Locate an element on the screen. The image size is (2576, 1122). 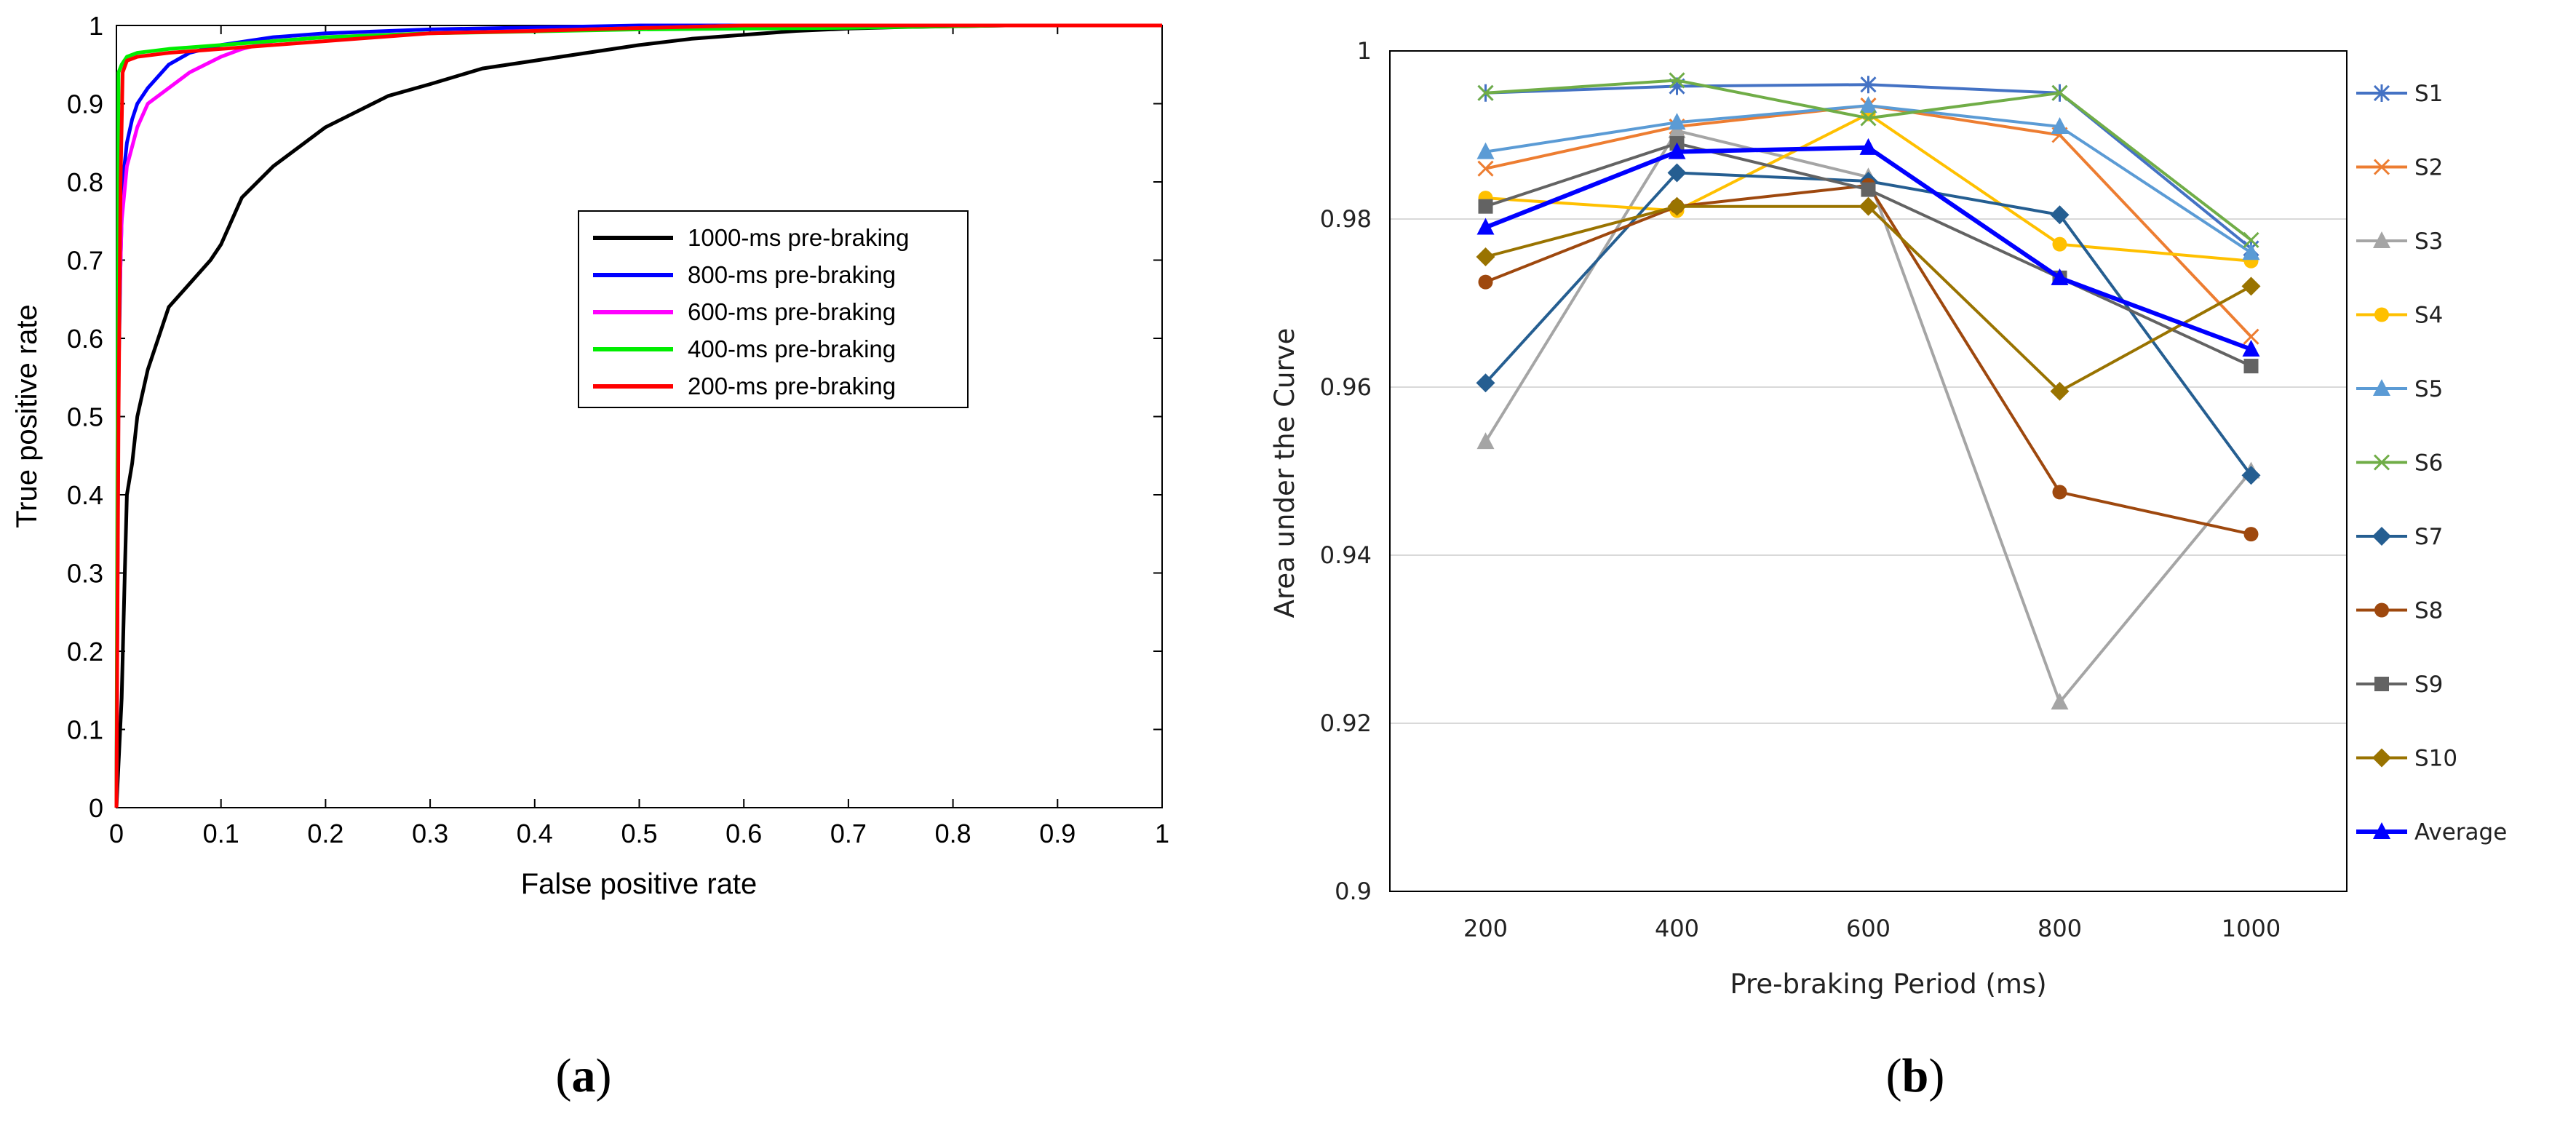
auc-line-s10 is located at coordinates (1868, 298).